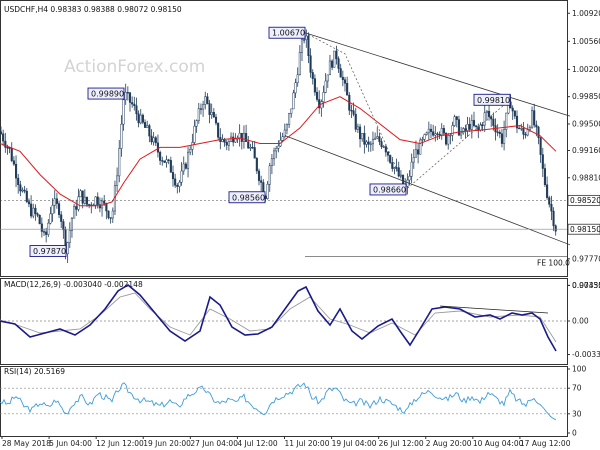 The height and width of the screenshot is (450, 600). Describe the element at coordinates (494, 309) in the screenshot. I see `macd-trendline` at that location.